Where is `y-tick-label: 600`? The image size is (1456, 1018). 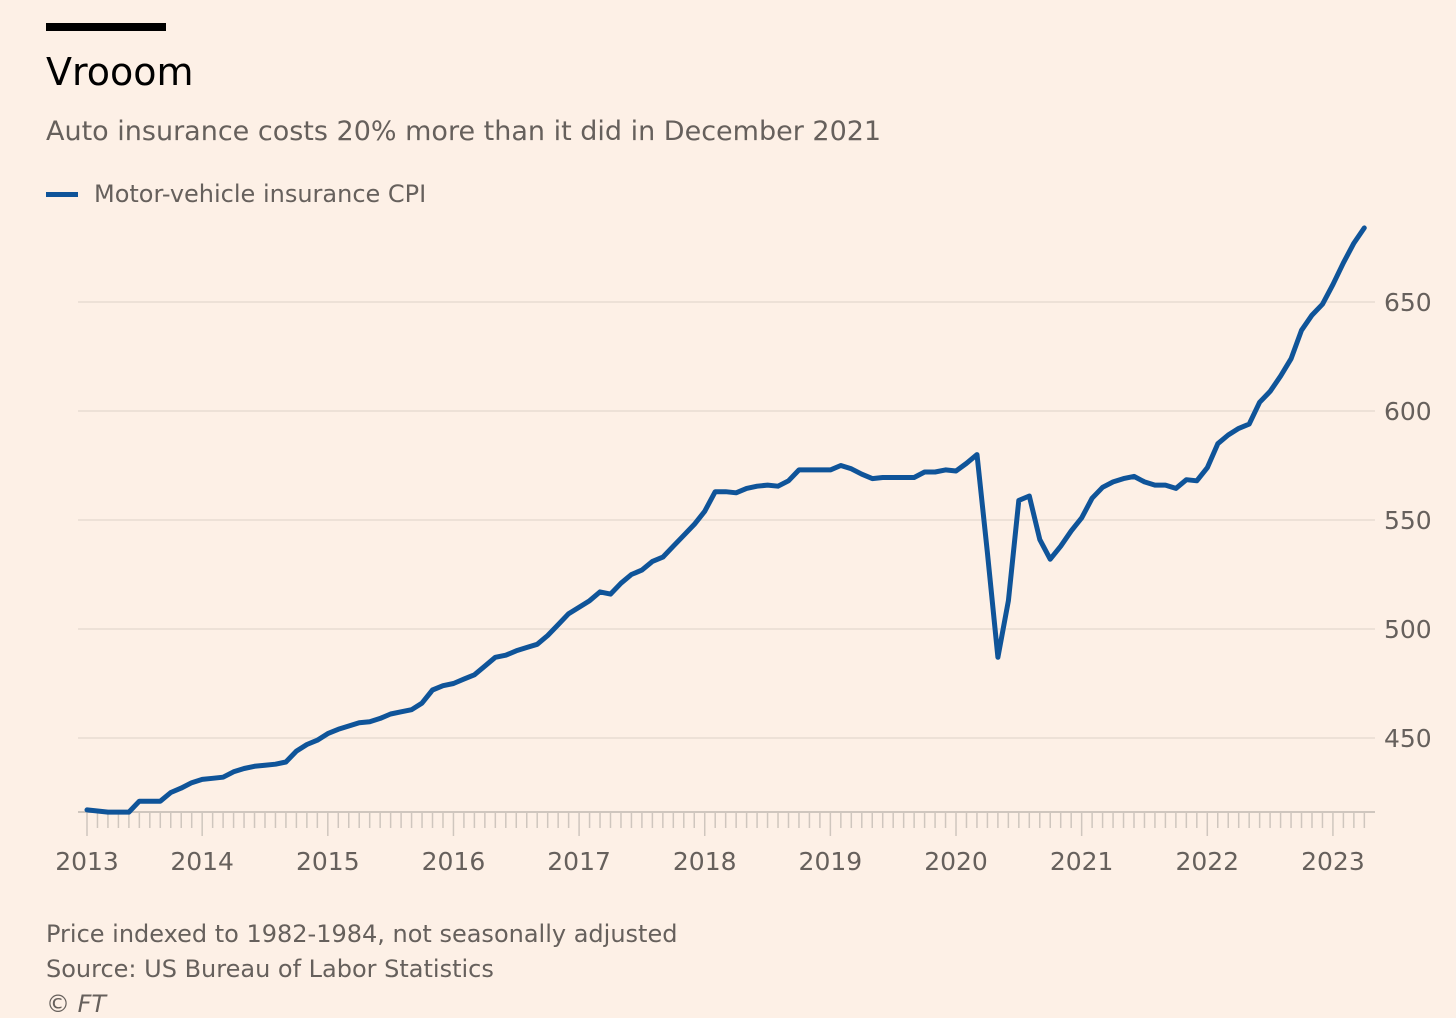
y-tick-label: 600 is located at coordinates (1408, 411).